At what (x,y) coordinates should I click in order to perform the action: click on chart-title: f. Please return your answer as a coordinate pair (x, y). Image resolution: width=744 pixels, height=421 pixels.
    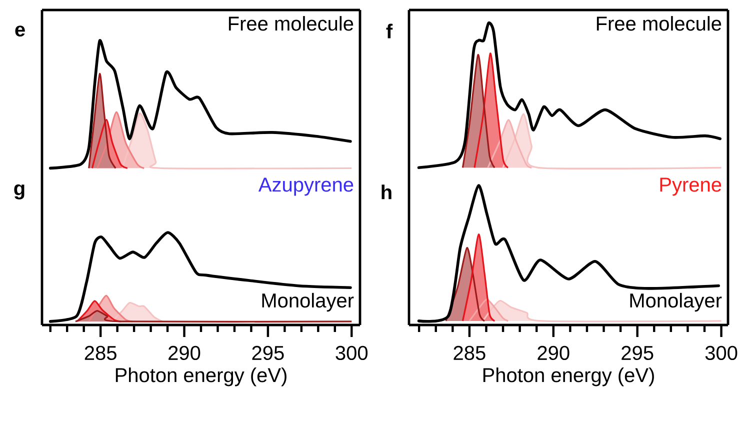
    Looking at the image, I should click on (389, 31).